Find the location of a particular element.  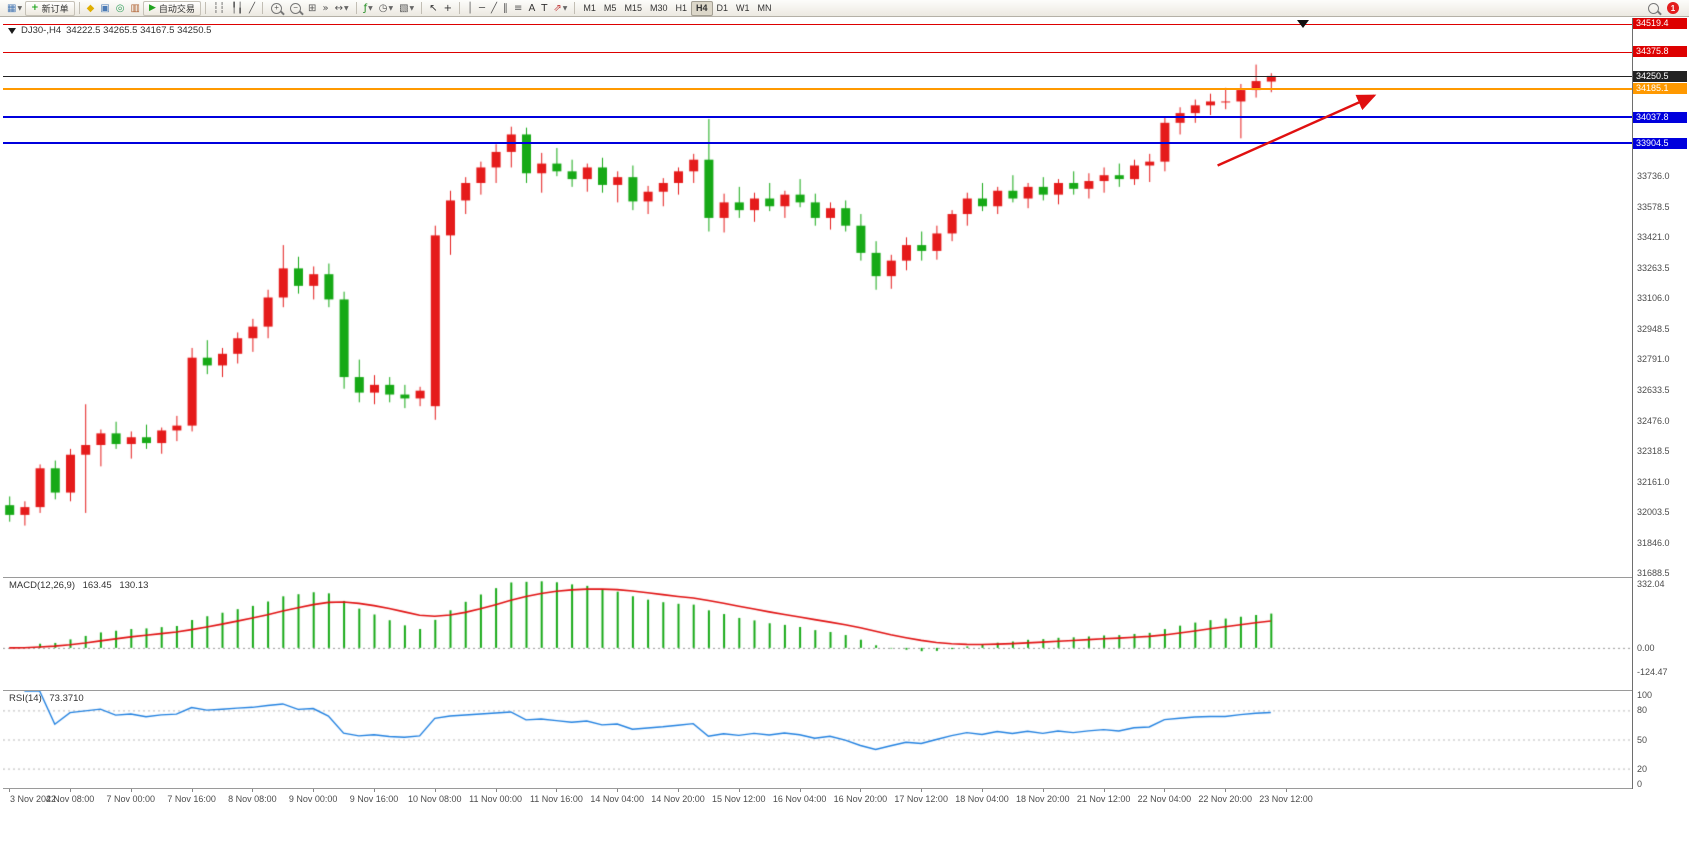

macd-canvas is located at coordinates (817, 634).